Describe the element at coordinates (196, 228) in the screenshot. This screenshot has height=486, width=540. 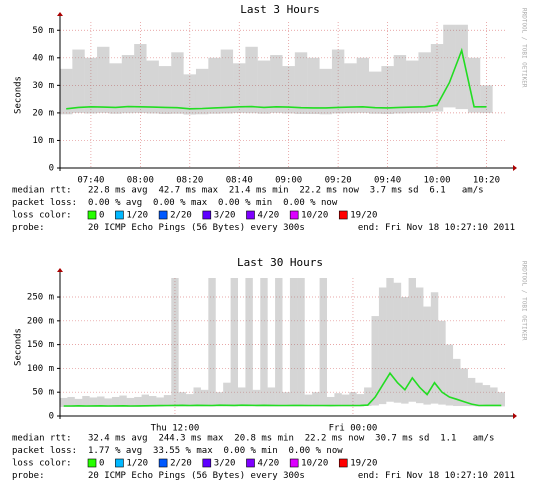
I see `probe-text: 20 ICMP Echo Pings (56 Bytes) every 300s` at that location.